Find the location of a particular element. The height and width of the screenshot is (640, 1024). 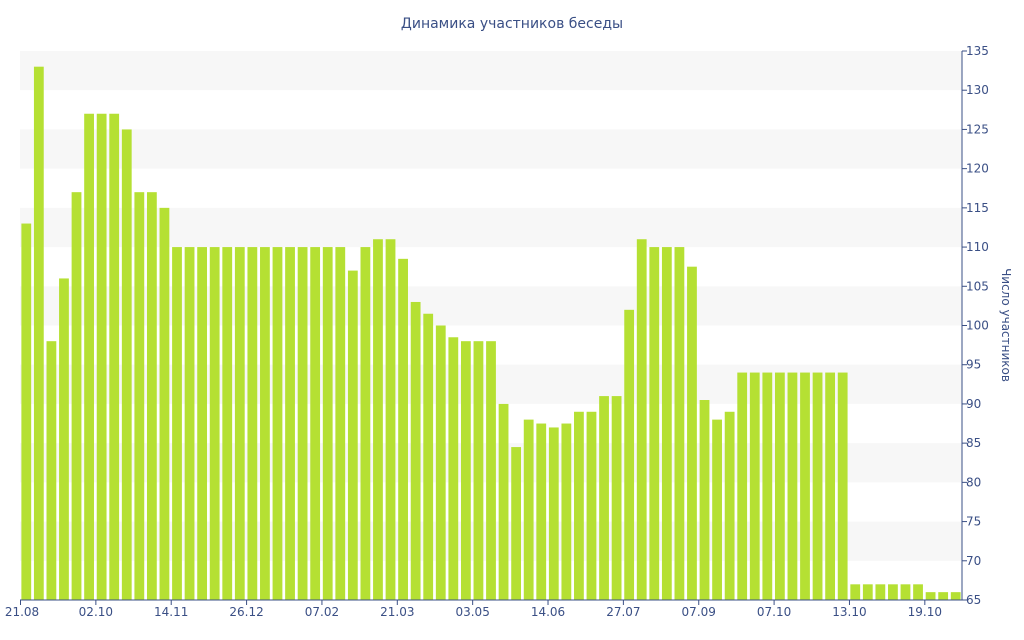

y-tick-label: 135 is located at coordinates (977, 51).